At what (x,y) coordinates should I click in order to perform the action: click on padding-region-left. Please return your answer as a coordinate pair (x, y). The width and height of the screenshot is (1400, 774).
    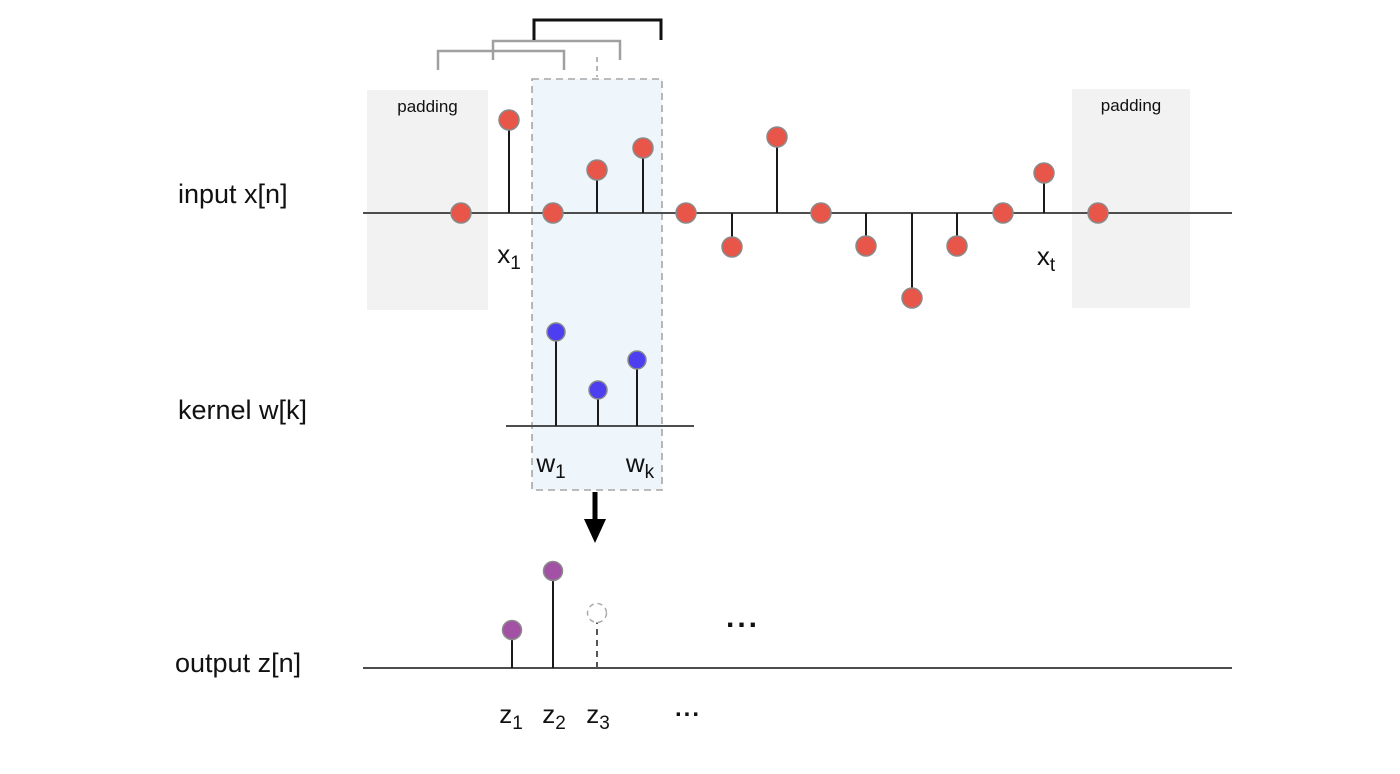
    Looking at the image, I should click on (427, 200).